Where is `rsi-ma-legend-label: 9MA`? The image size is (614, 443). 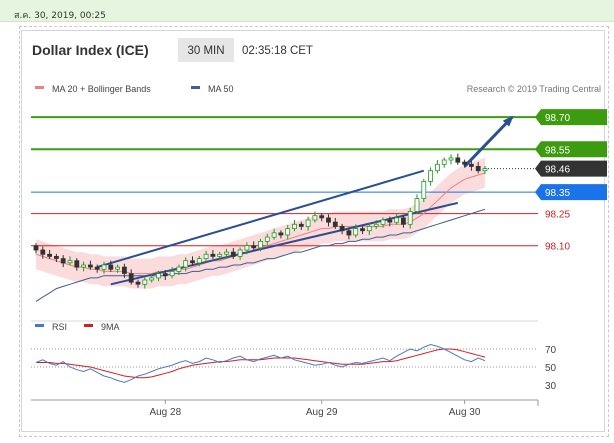
rsi-ma-legend-label: 9MA is located at coordinates (110, 327).